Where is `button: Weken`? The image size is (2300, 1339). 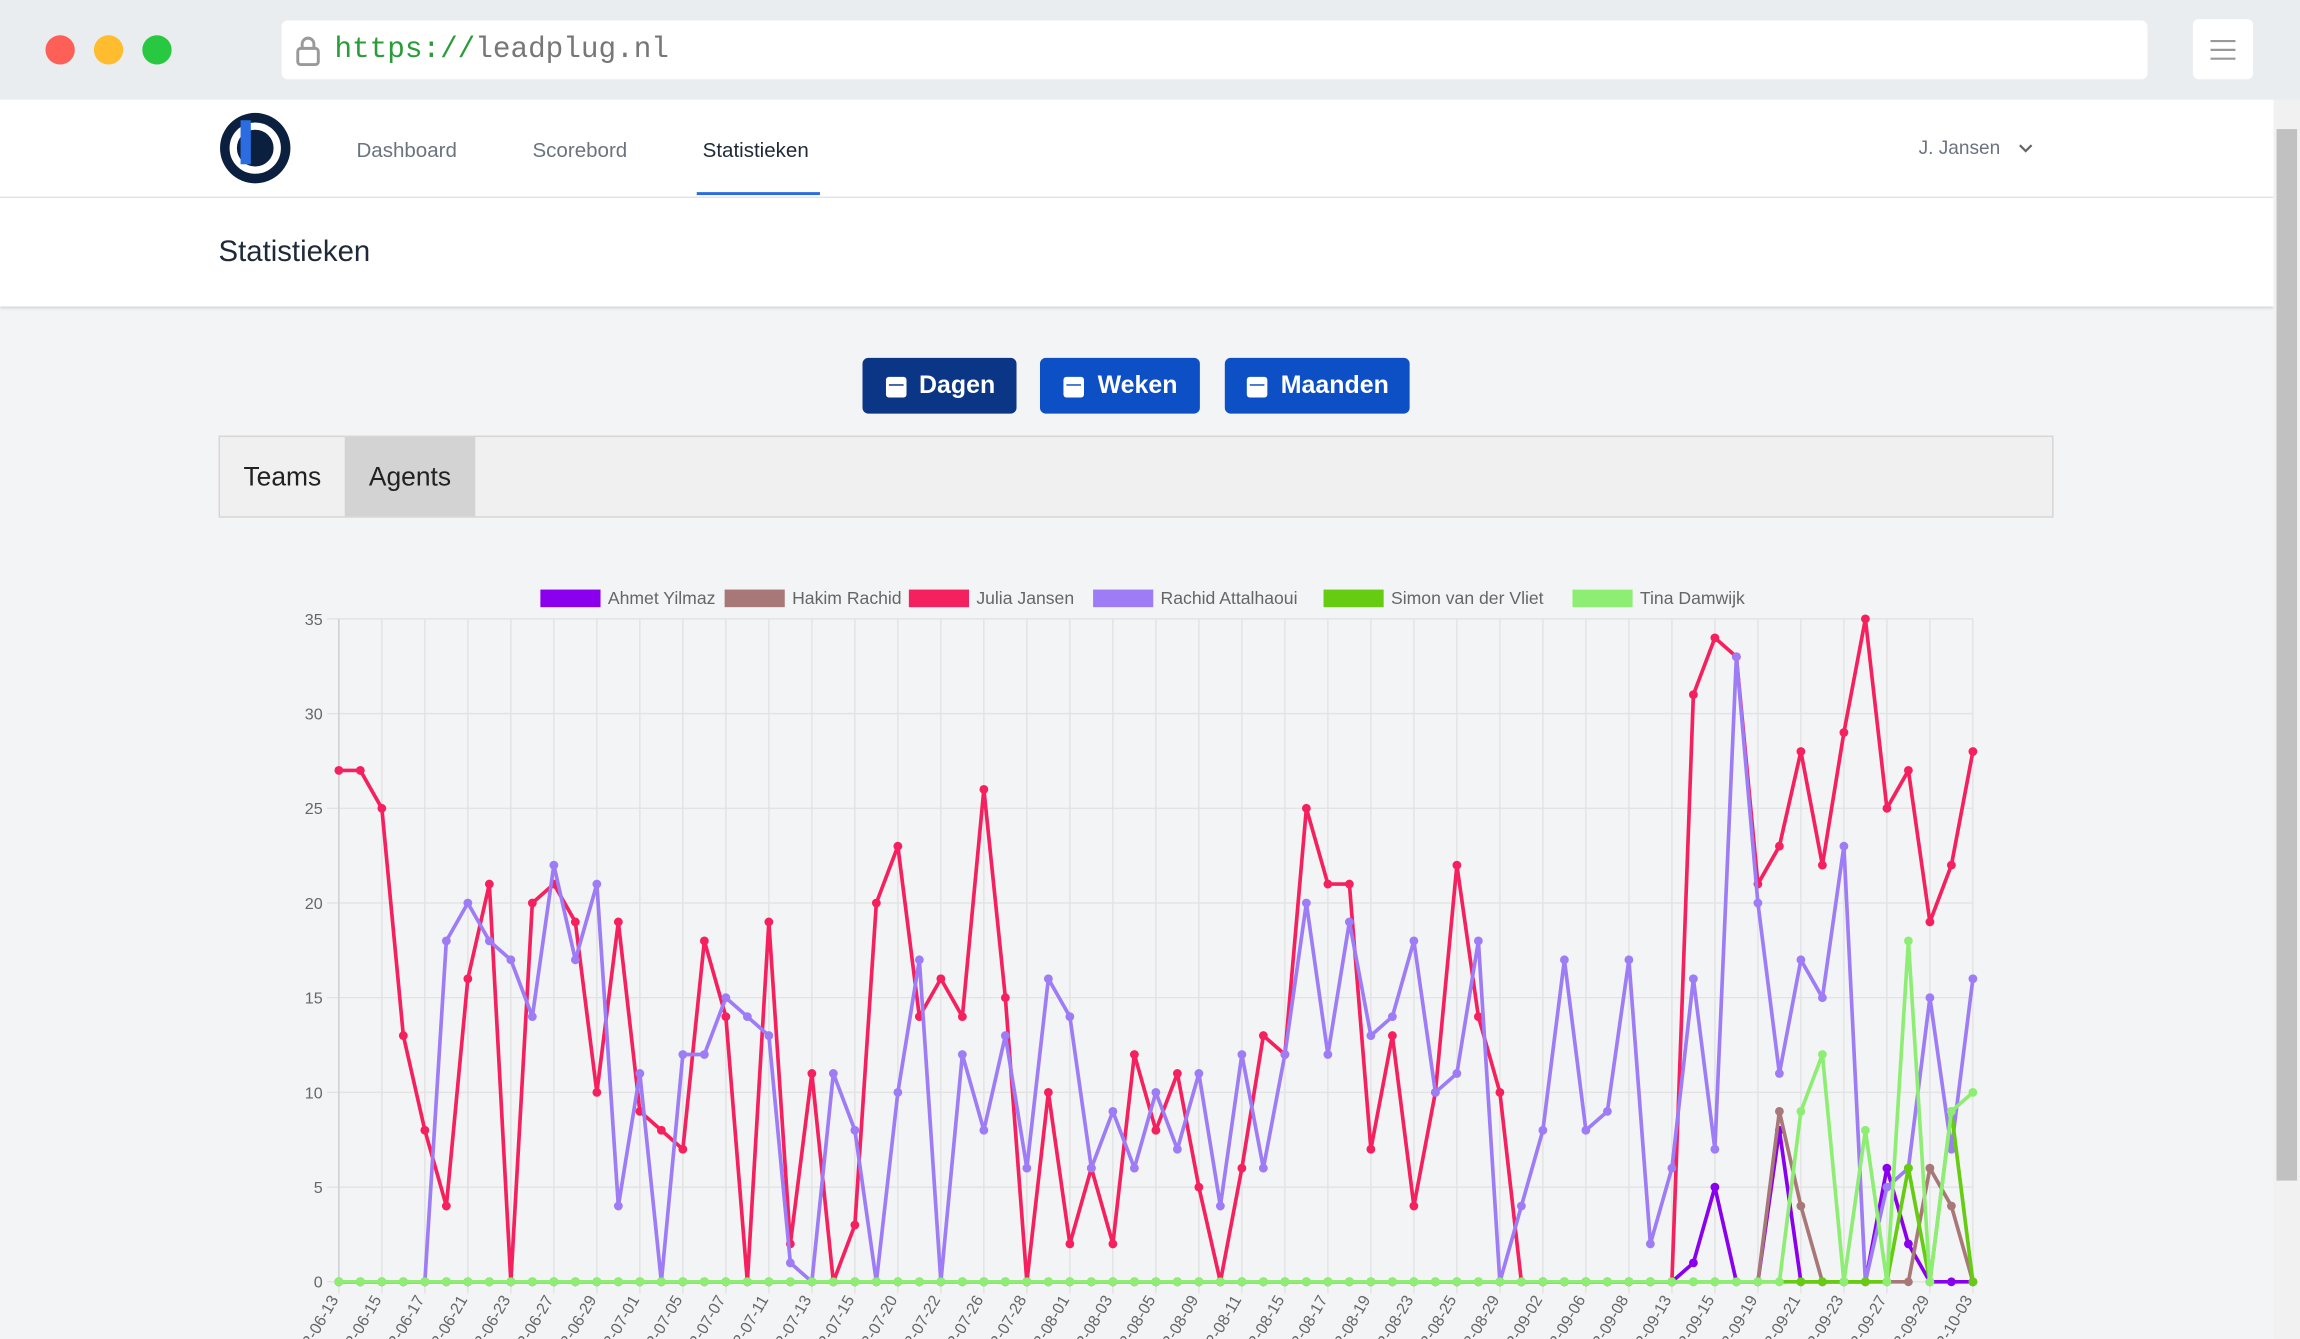
button: Weken is located at coordinates (1119, 385).